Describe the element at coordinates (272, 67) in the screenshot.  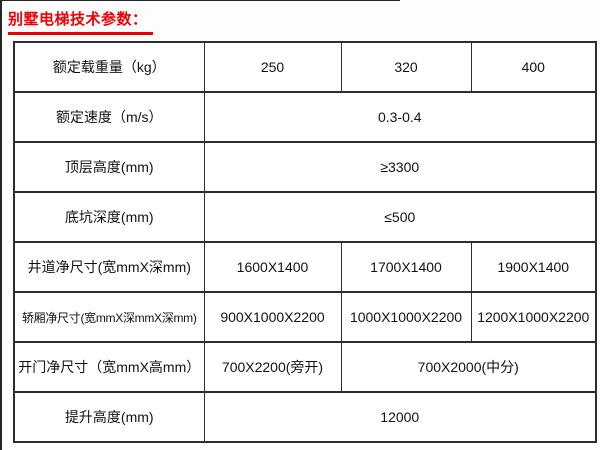
I see `spec-value-cell: 250` at that location.